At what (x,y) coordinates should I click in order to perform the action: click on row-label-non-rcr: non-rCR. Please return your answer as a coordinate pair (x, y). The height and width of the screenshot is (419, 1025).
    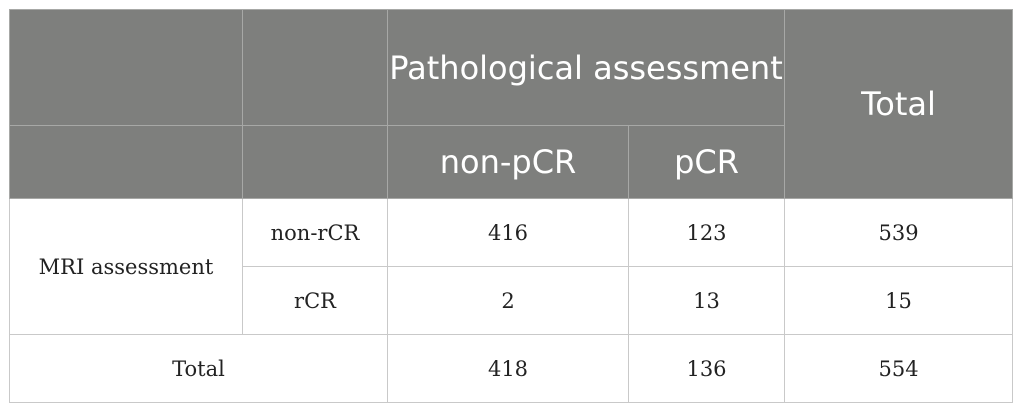
    Looking at the image, I should click on (315, 232).